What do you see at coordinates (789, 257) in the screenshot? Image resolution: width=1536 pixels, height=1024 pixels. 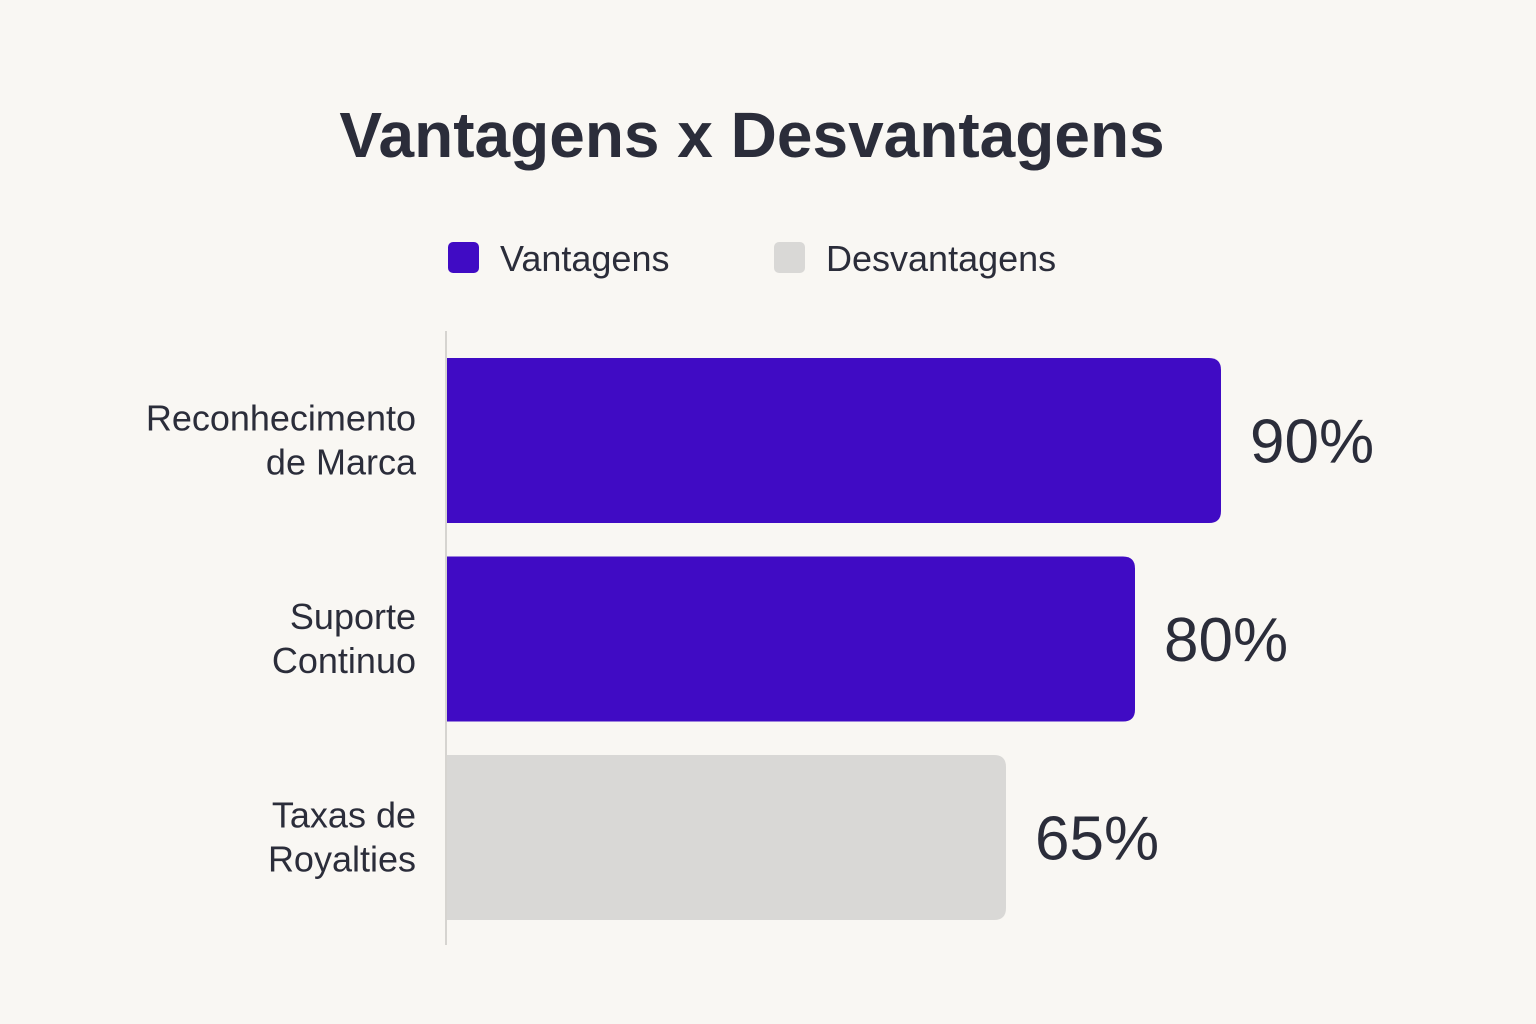 I see `legend-swatch-desvantagens` at bounding box center [789, 257].